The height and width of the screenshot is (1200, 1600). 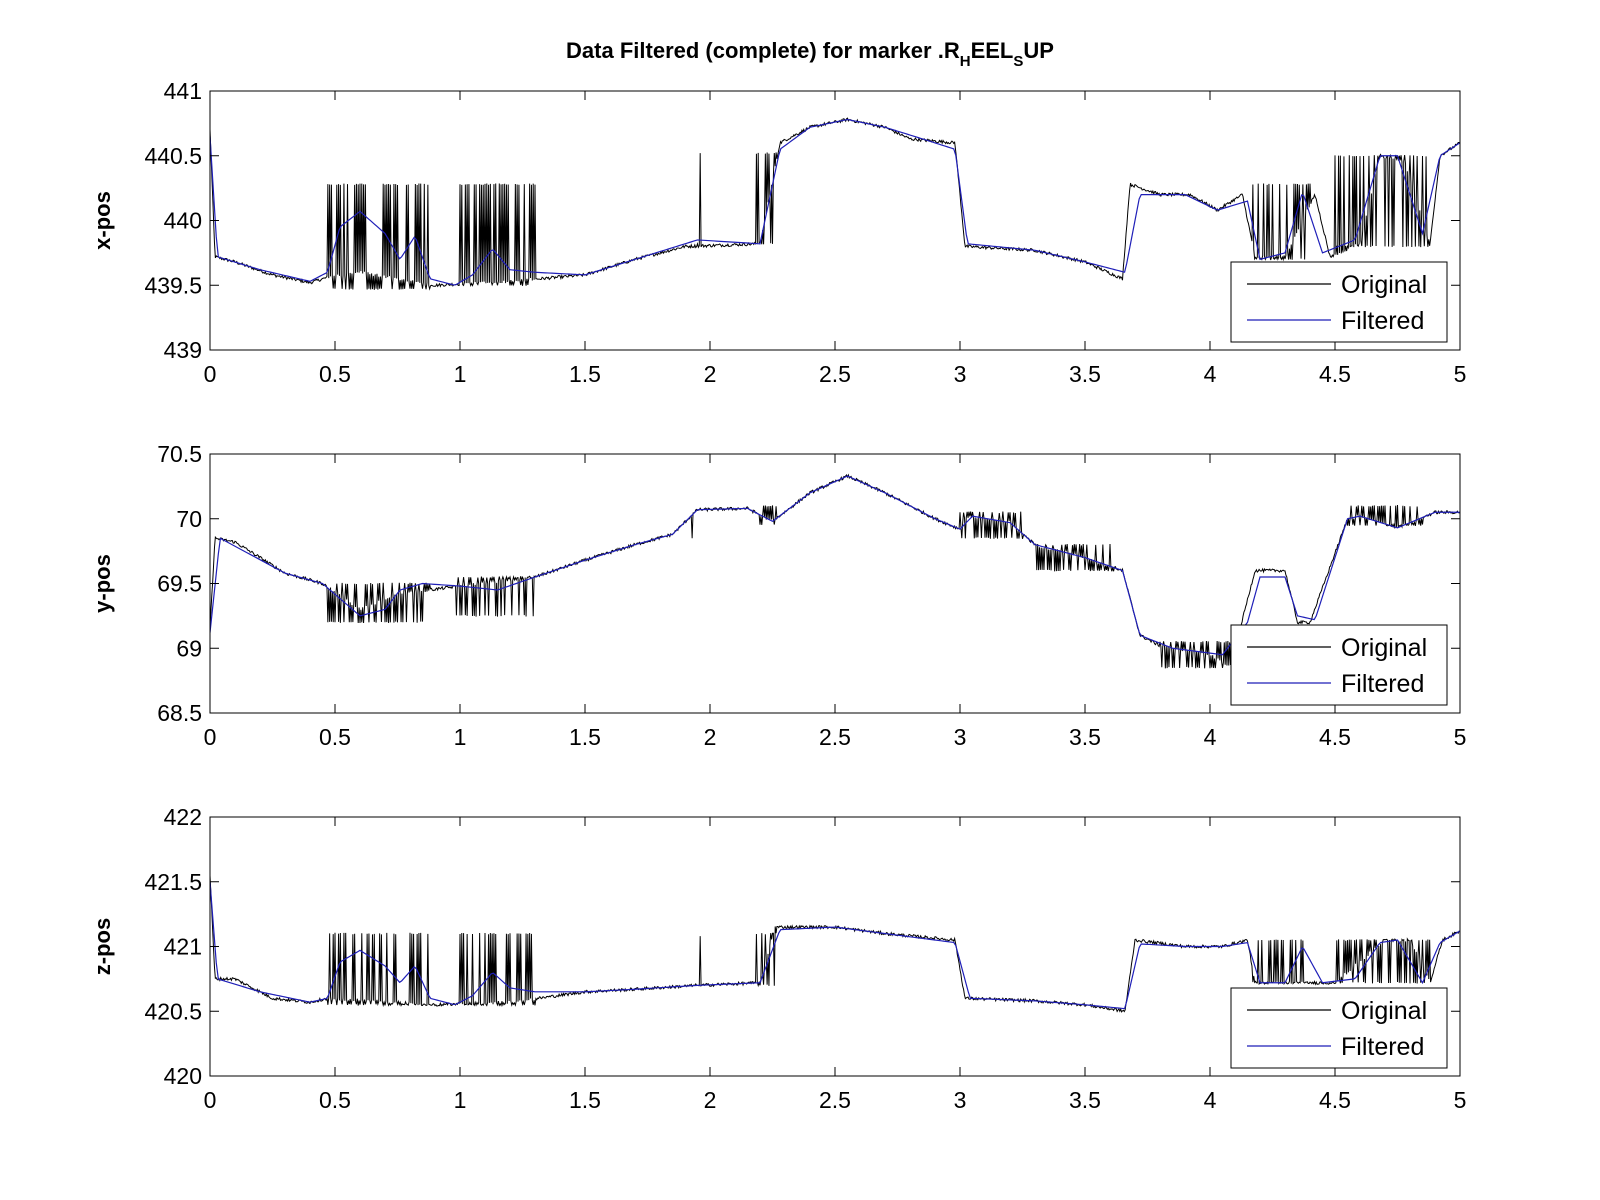 What do you see at coordinates (102, 946) in the screenshot?
I see `y-axis-label: z-pos` at bounding box center [102, 946].